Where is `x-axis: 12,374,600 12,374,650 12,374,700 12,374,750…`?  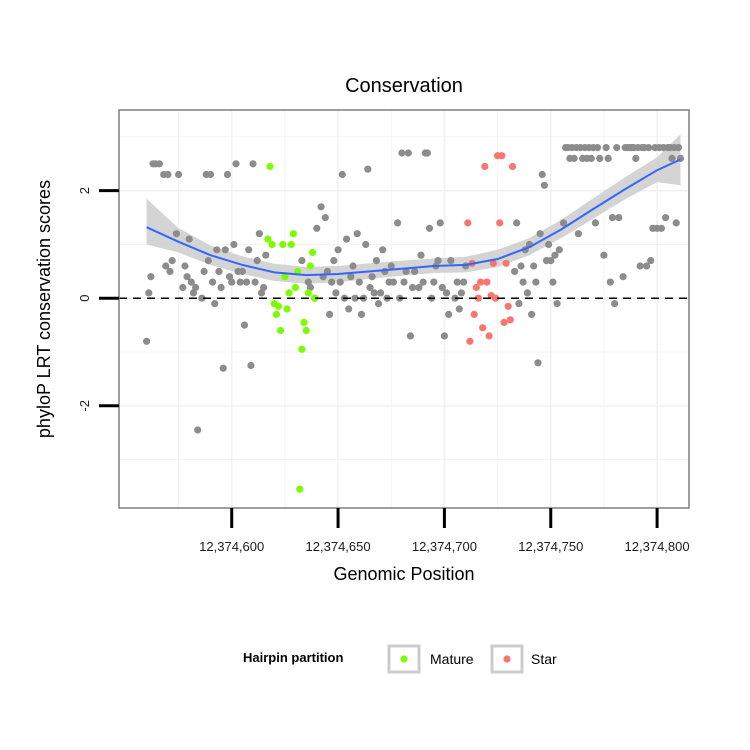 x-axis: 12,374,600 12,374,650 12,374,700 12,374,750… is located at coordinates (444, 531).